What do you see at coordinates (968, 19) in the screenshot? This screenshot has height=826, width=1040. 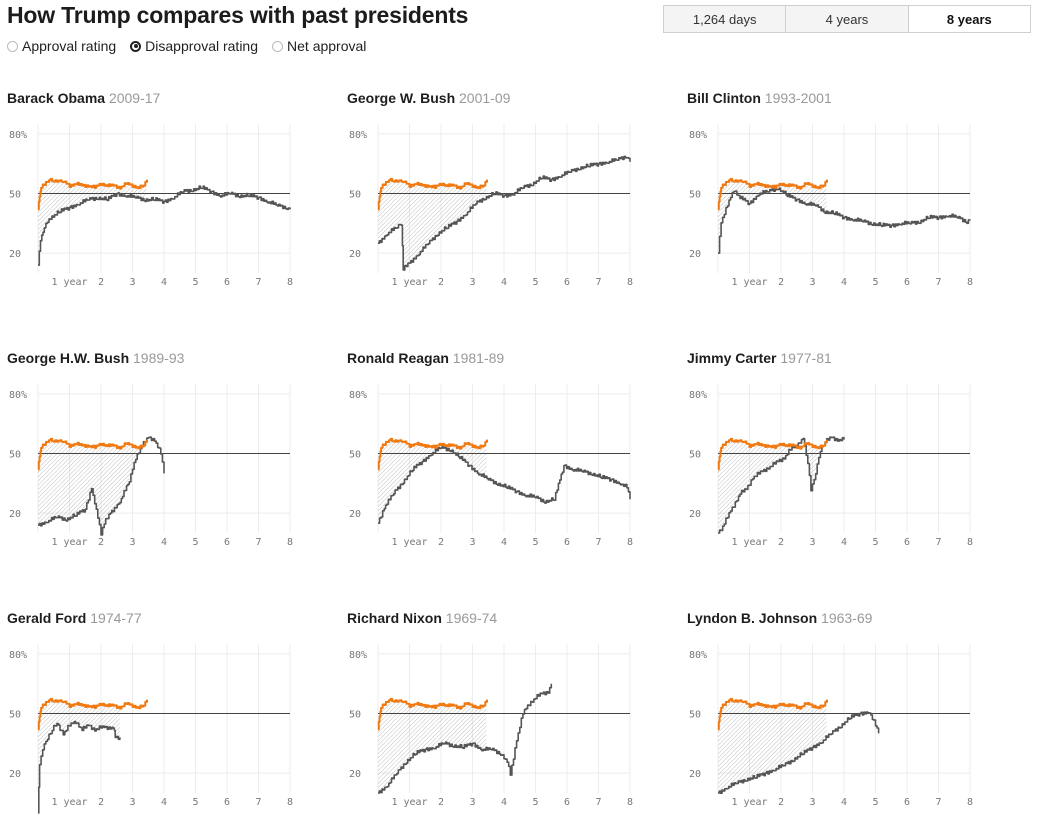 I see `toggle-8-years: 8 years` at bounding box center [968, 19].